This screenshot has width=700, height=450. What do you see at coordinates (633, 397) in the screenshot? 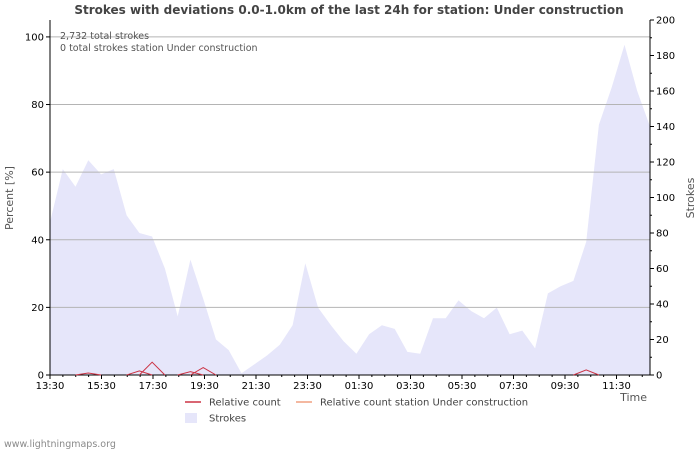
I see `x-axis-label: Time` at bounding box center [633, 397].